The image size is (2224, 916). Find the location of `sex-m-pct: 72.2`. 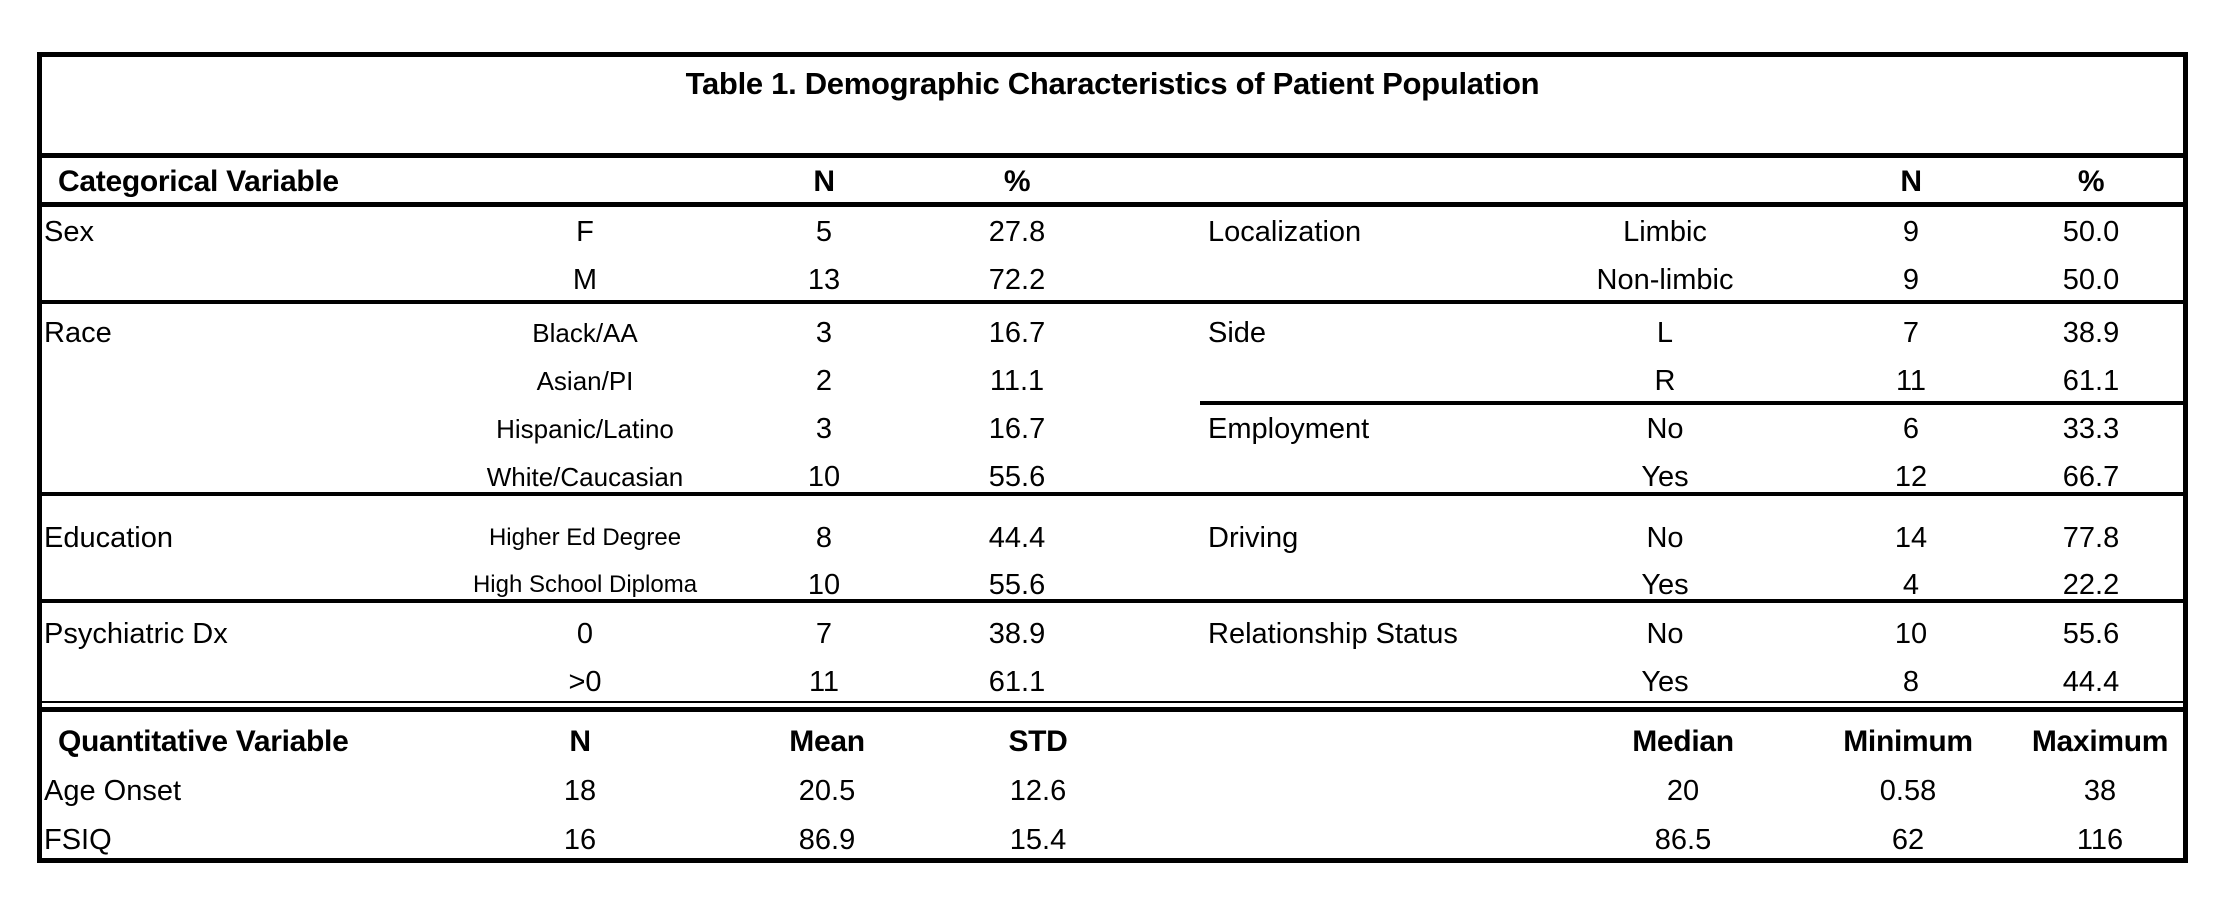

sex-m-pct: 72.2 is located at coordinates (1017, 280).